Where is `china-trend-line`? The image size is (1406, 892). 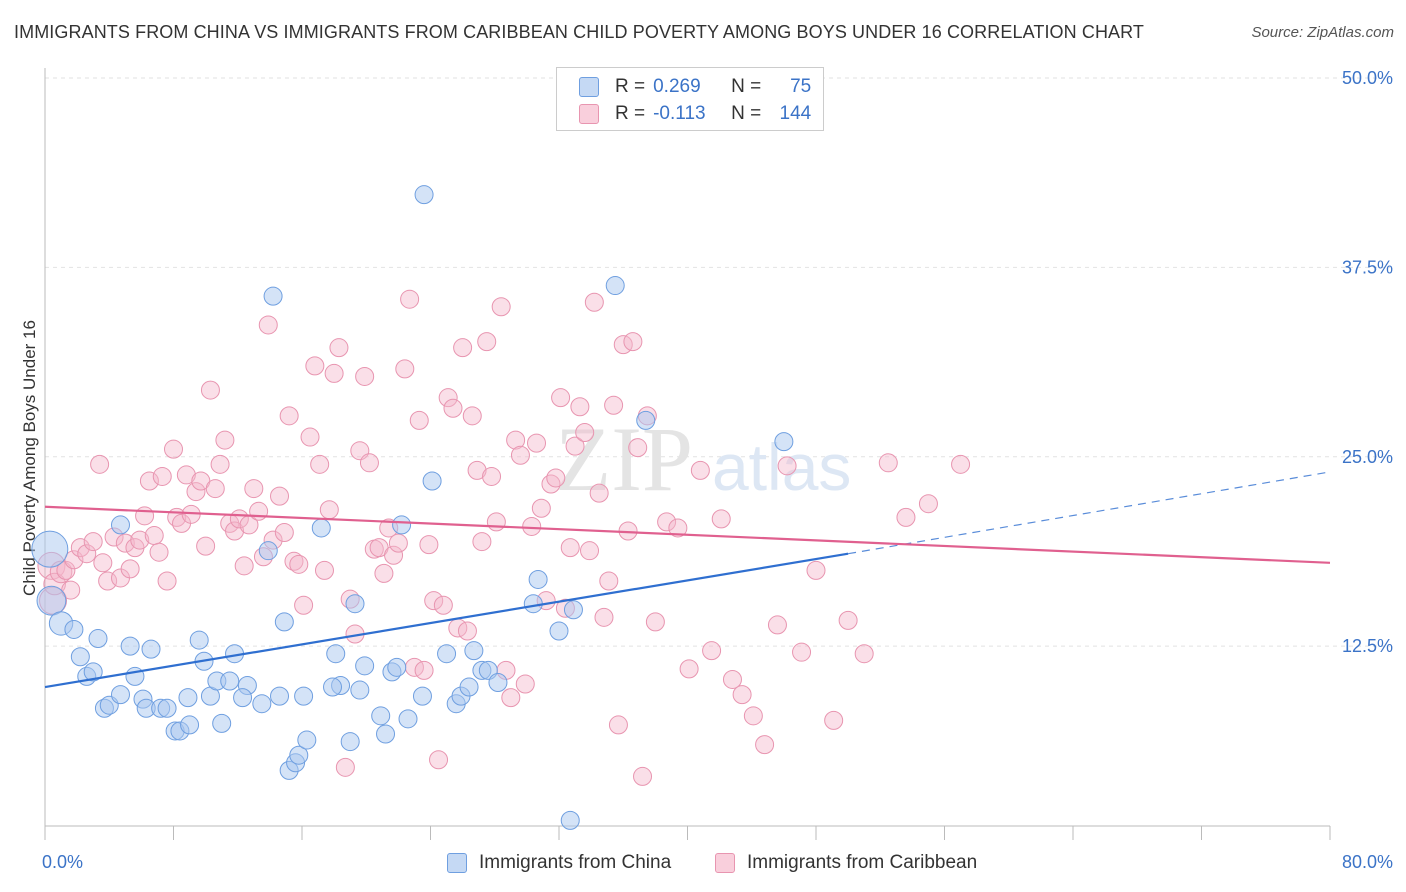 china-trend-line is located at coordinates (446, 620).